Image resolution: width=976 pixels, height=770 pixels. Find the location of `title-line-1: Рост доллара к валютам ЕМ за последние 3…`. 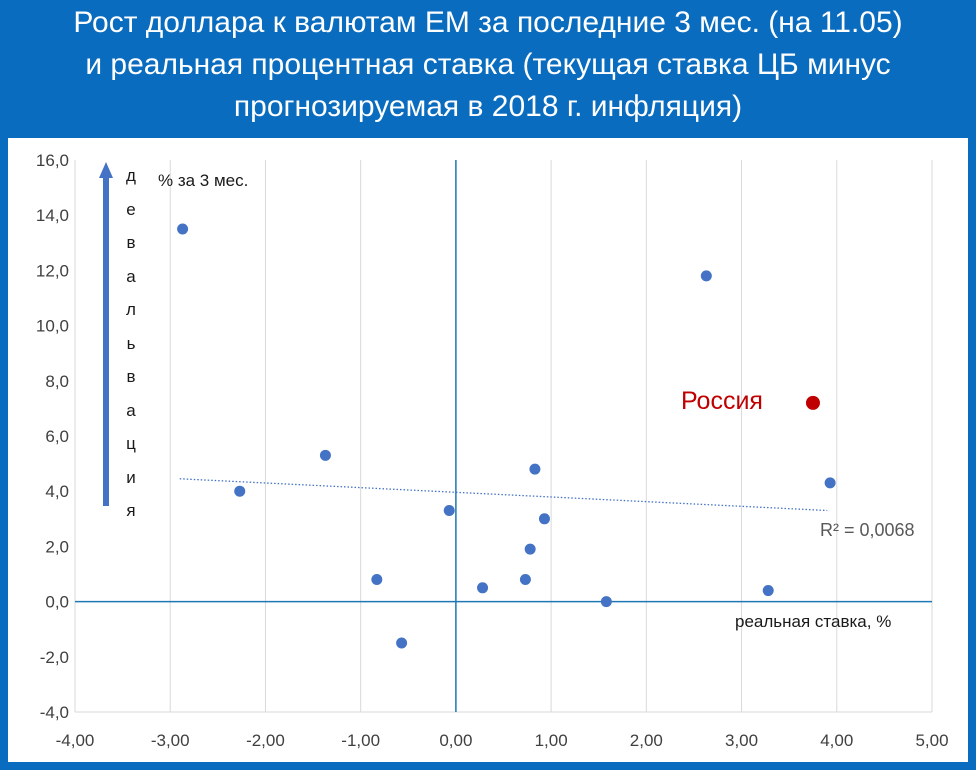

title-line-1: Рост доллара к валютам ЕМ за последние 3… is located at coordinates (488, 22).